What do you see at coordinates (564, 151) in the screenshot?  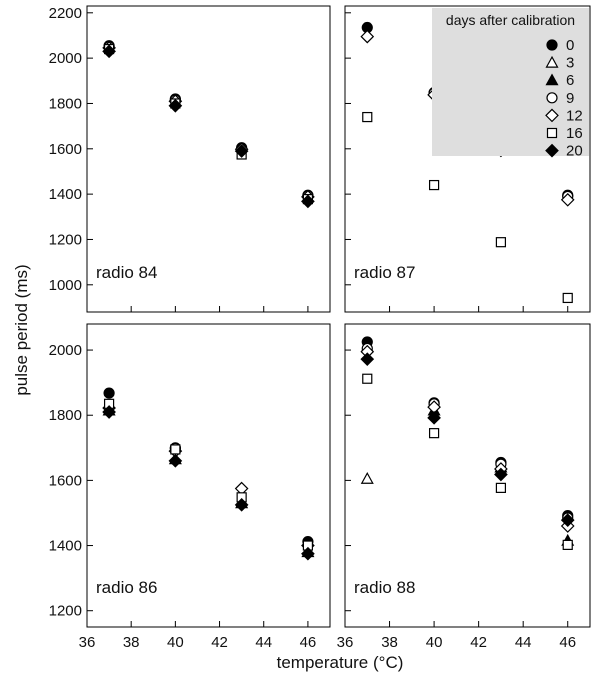 I see `legend-entry: 20` at bounding box center [564, 151].